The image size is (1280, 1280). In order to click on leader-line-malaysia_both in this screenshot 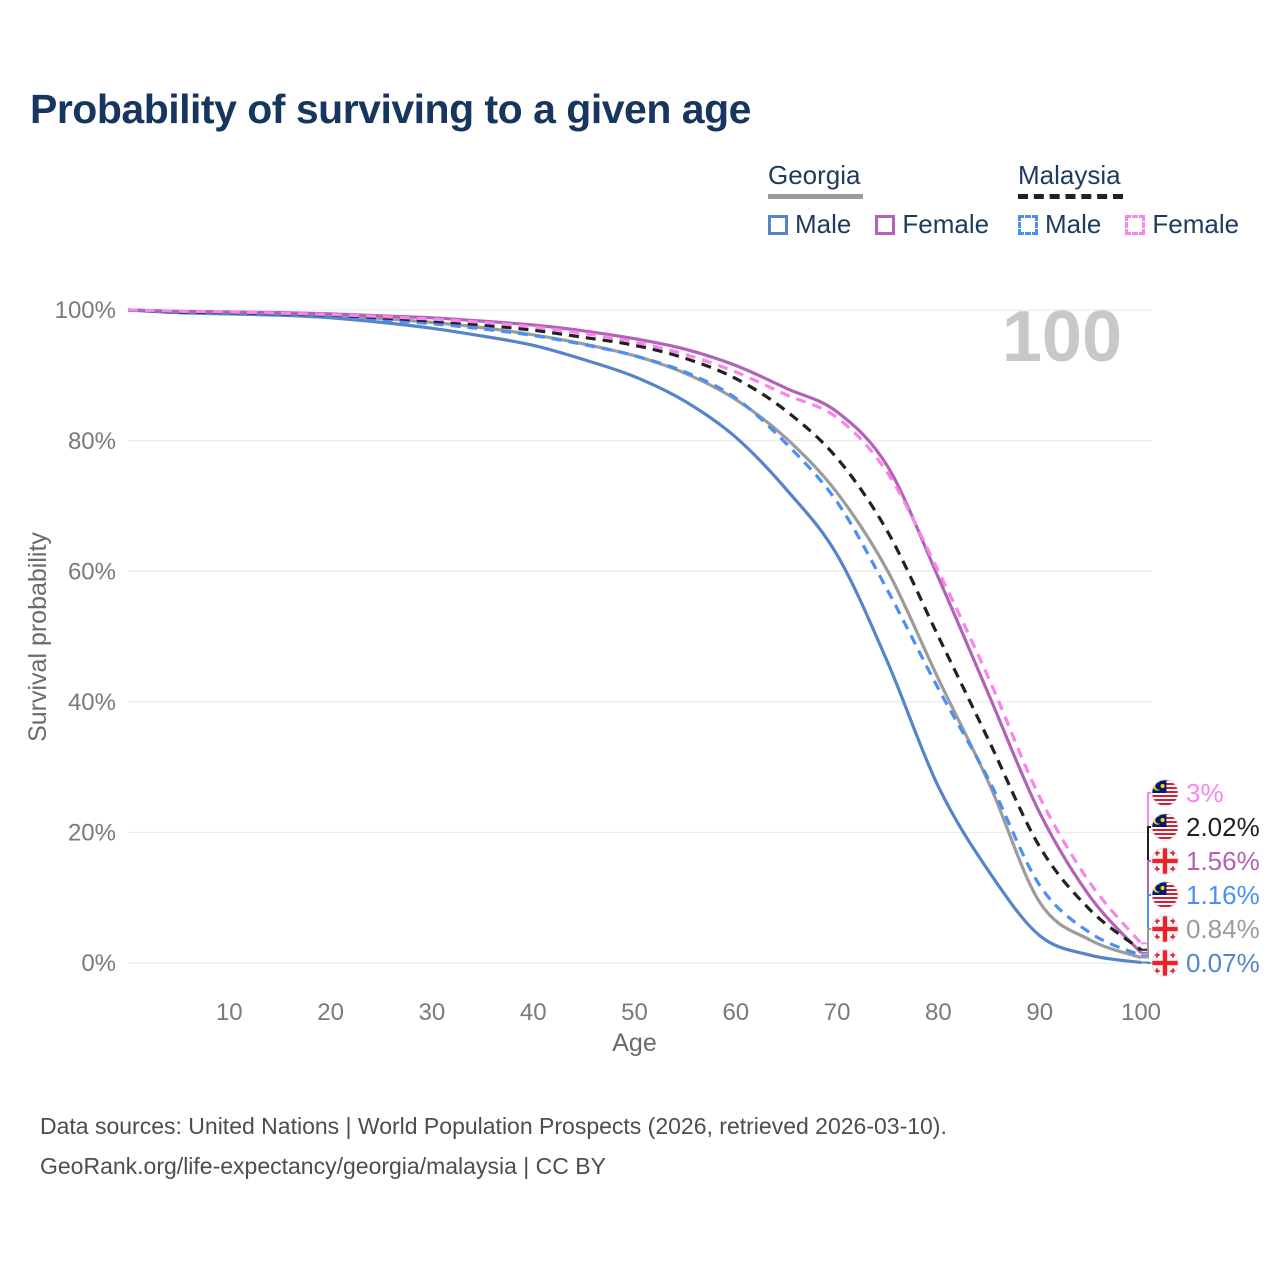, I will do `click(1146, 888)`.